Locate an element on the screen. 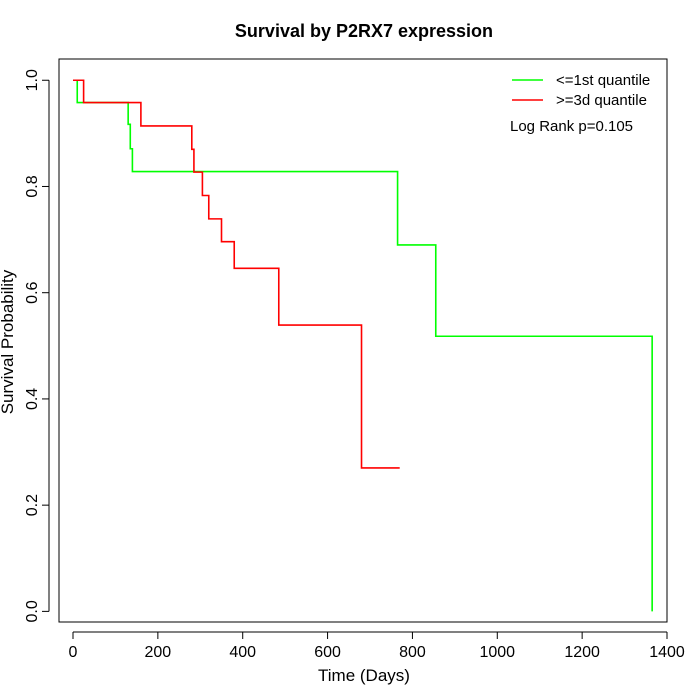 The image size is (700, 700). x-tick-label: 600 is located at coordinates (327, 652).